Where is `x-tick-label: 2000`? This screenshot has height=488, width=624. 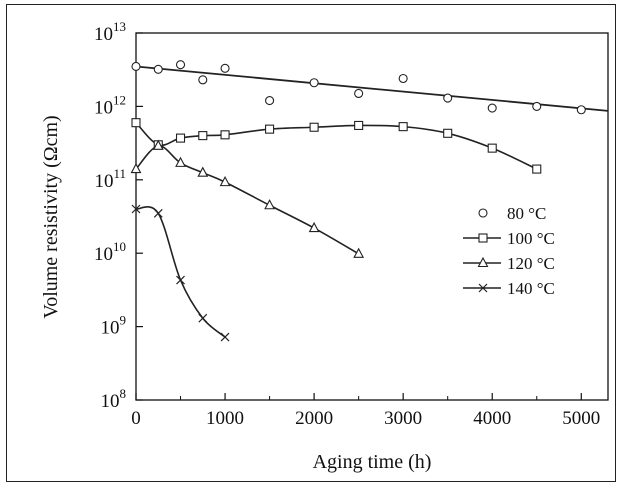 x-tick-label: 2000 is located at coordinates (314, 418).